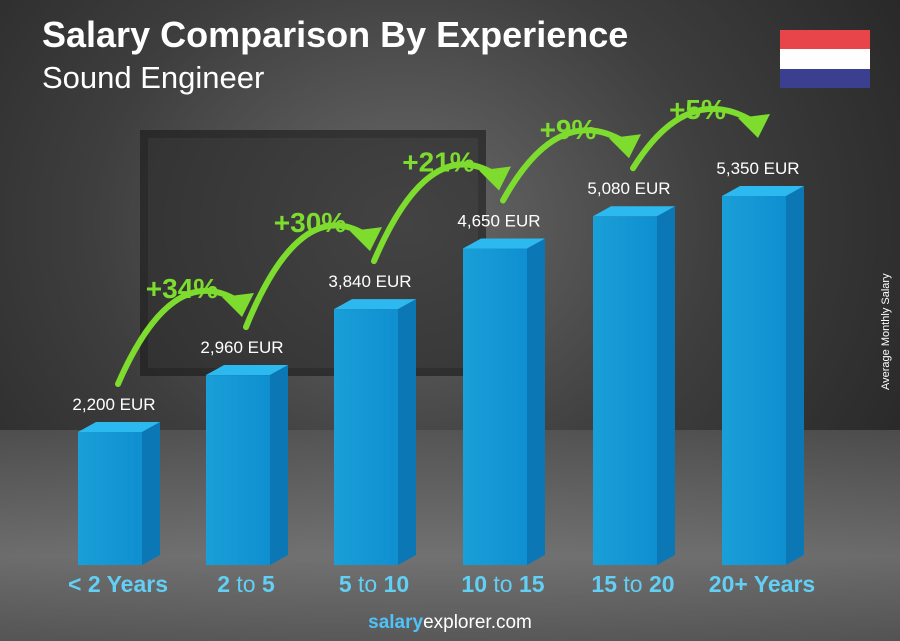 Image resolution: width=900 pixels, height=641 pixels. I want to click on value-label: 4,650 EUR, so click(498, 220).